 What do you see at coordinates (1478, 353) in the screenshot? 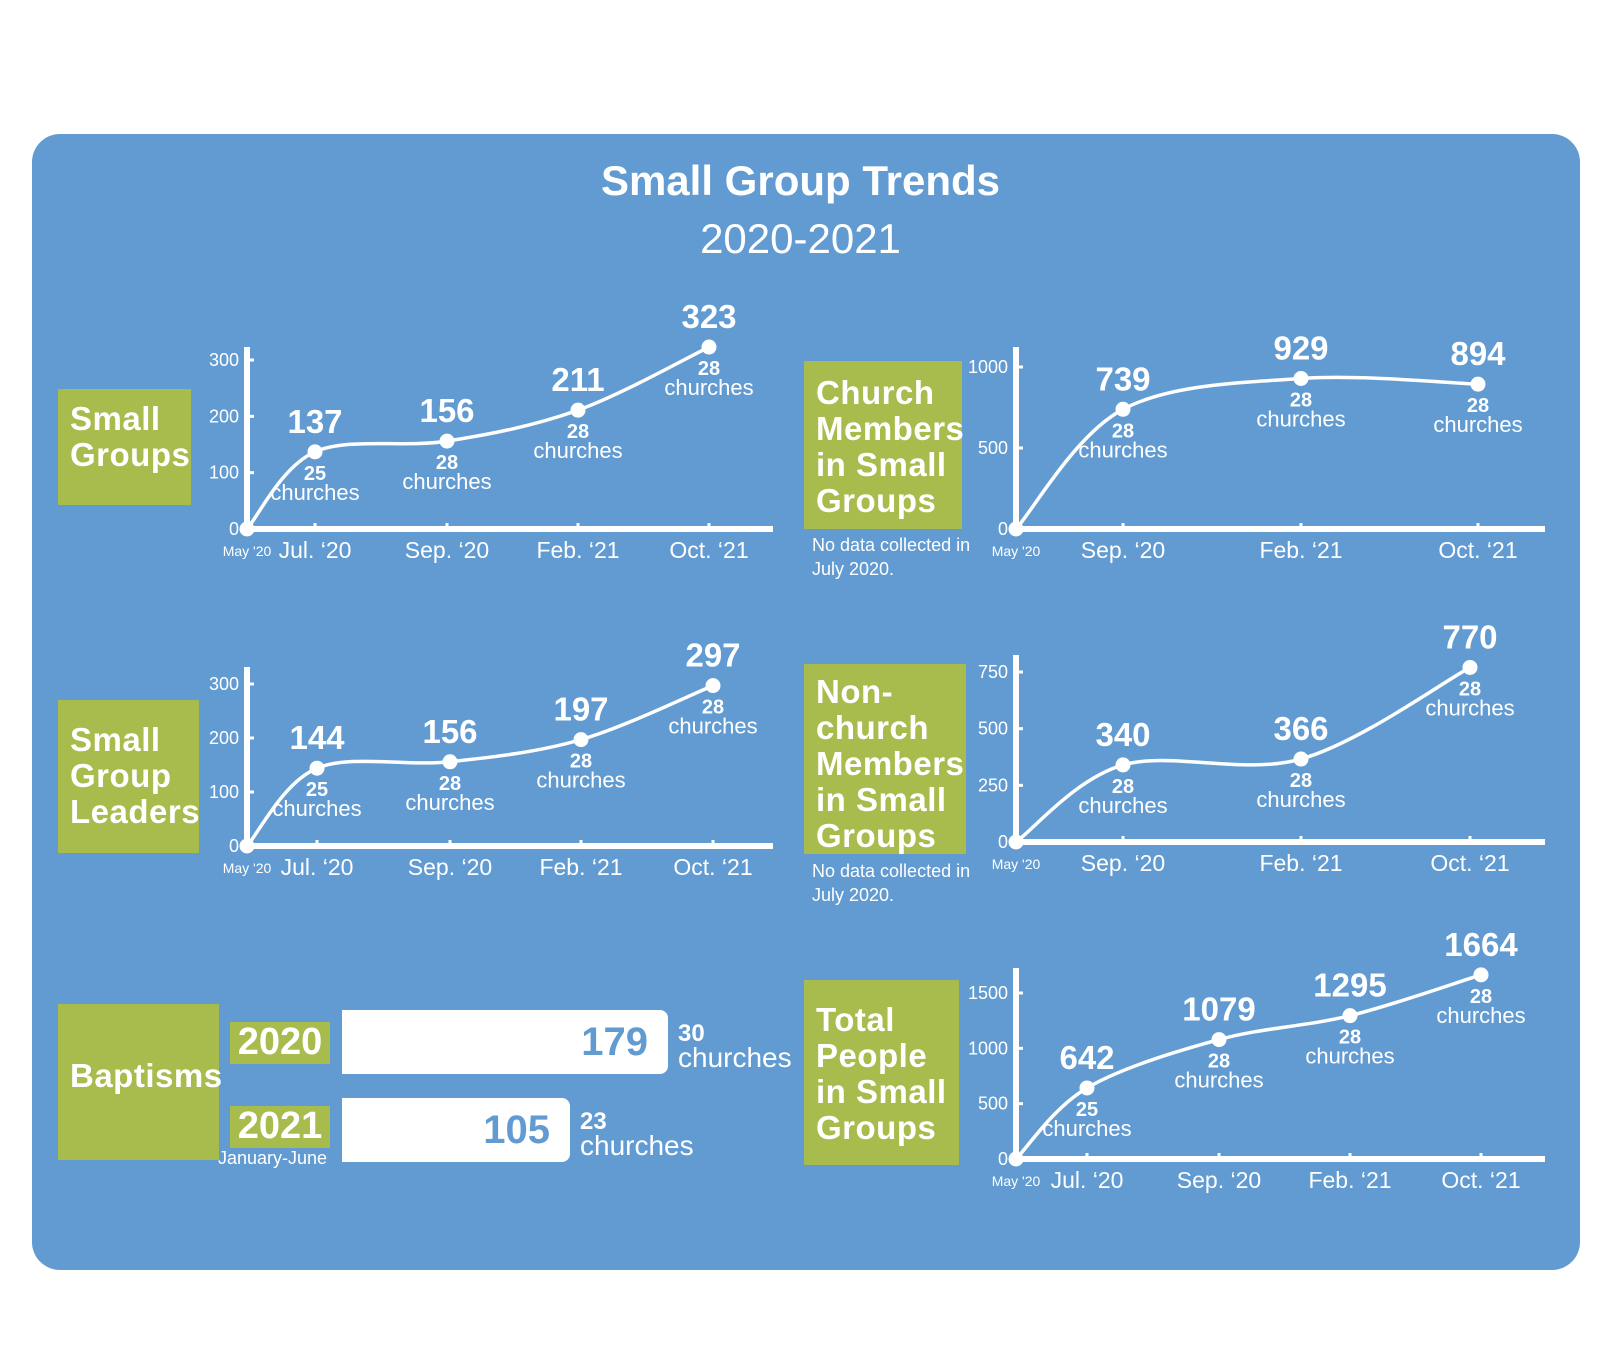
I see `data-label: 894` at bounding box center [1478, 353].